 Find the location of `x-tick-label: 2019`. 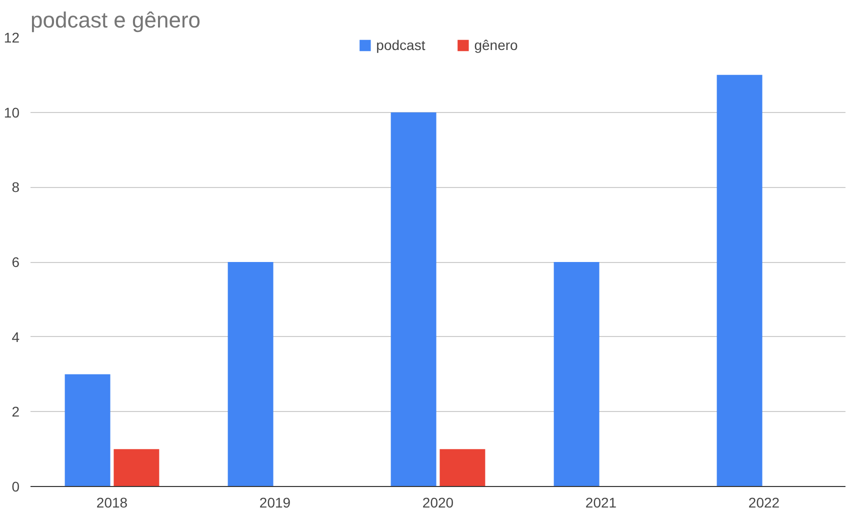

x-tick-label: 2019 is located at coordinates (275, 502).